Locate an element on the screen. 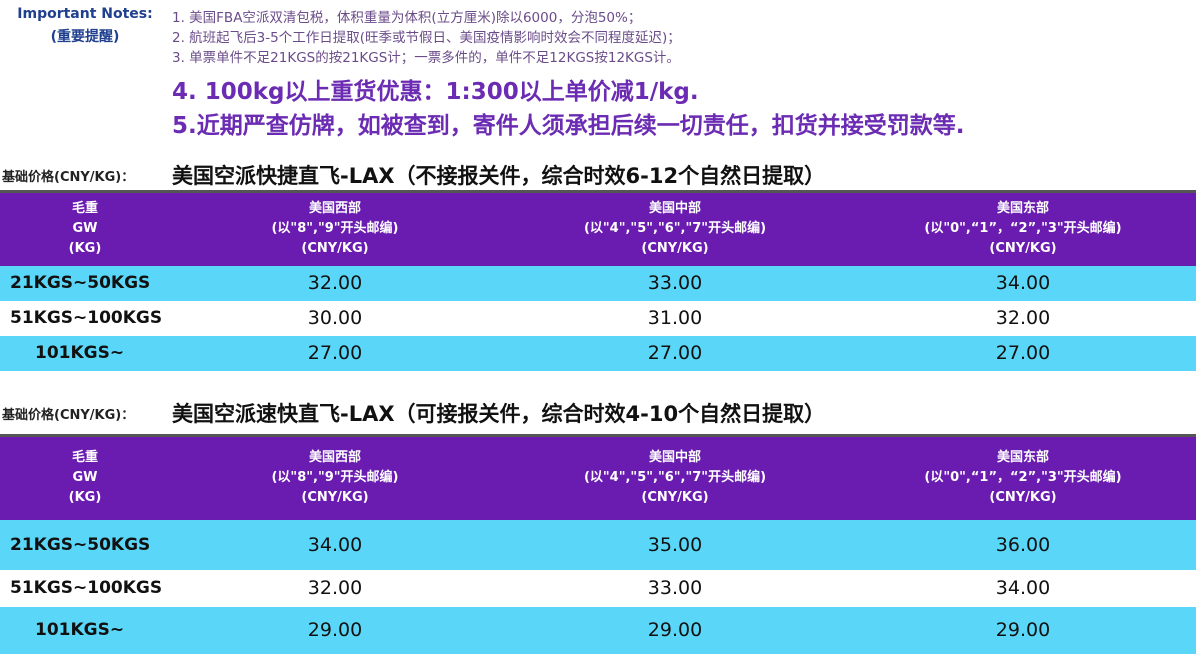 Image resolution: width=1196 pixels, height=654 pixels. cell-text: 30.00 is located at coordinates (335, 318).